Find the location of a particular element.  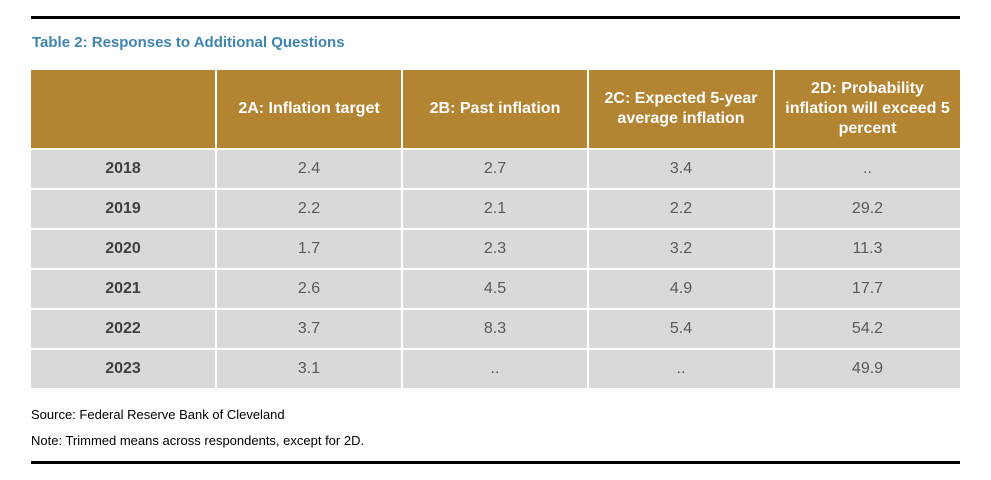

top-rule is located at coordinates (495, 17).